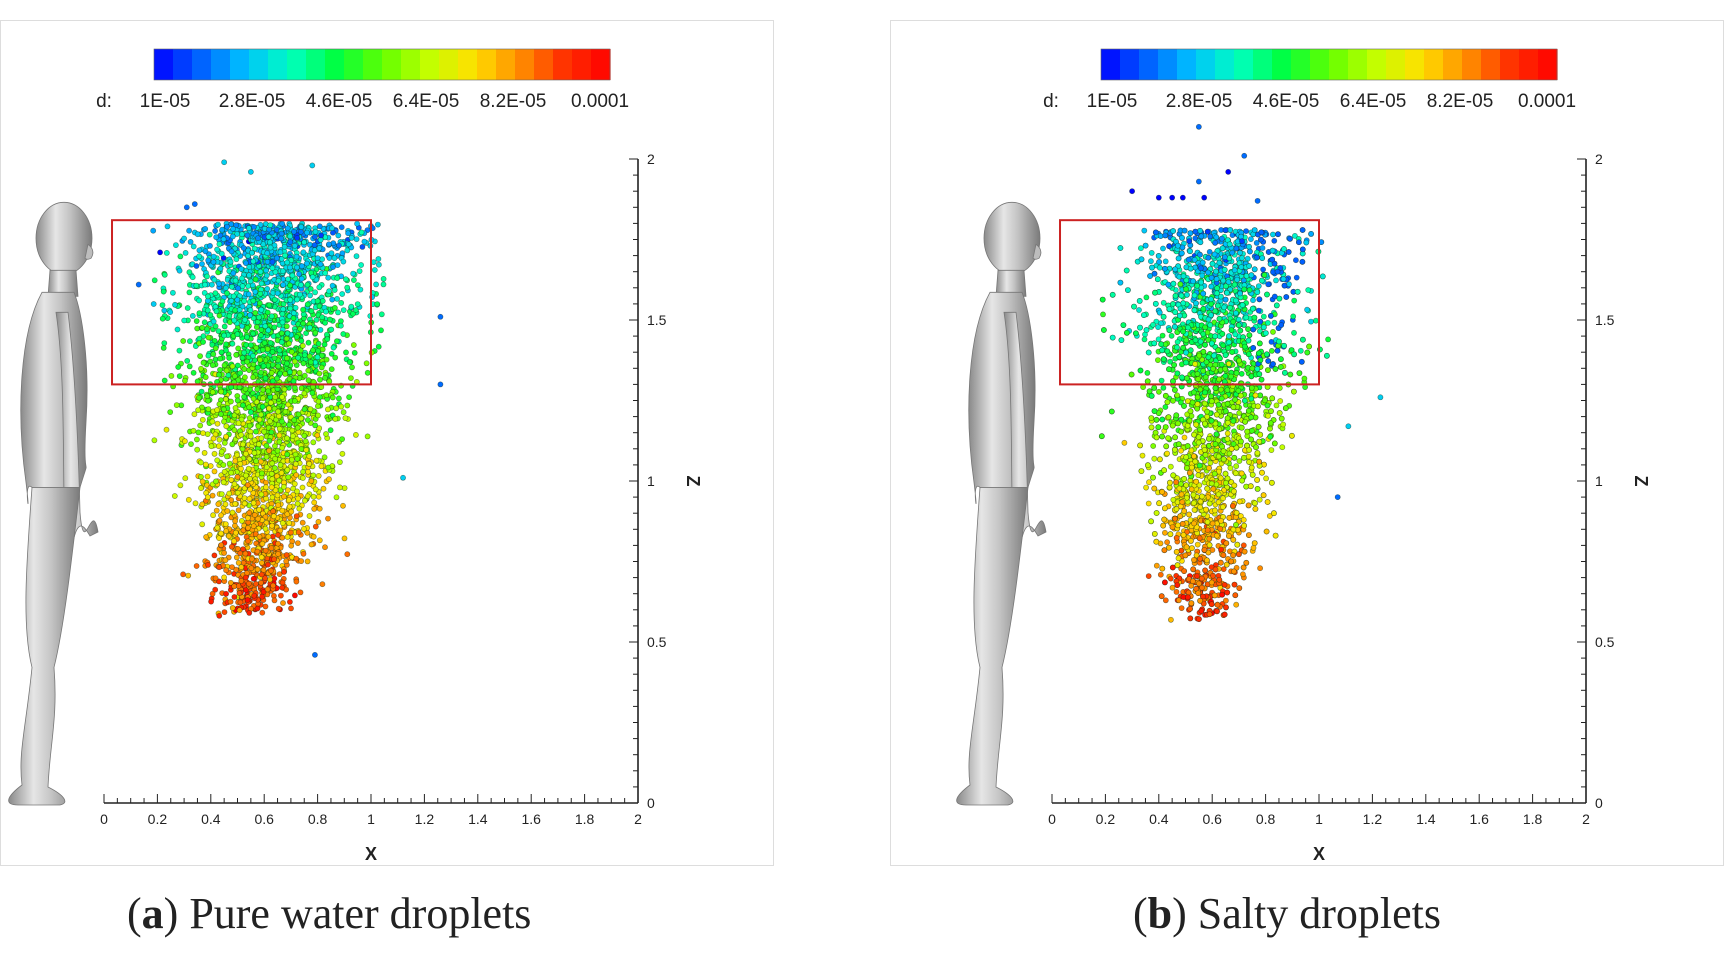 Image resolution: width=1736 pixels, height=954 pixels. Describe the element at coordinates (1051, 101) in the screenshot. I see `colorbar-label: d:` at that location.